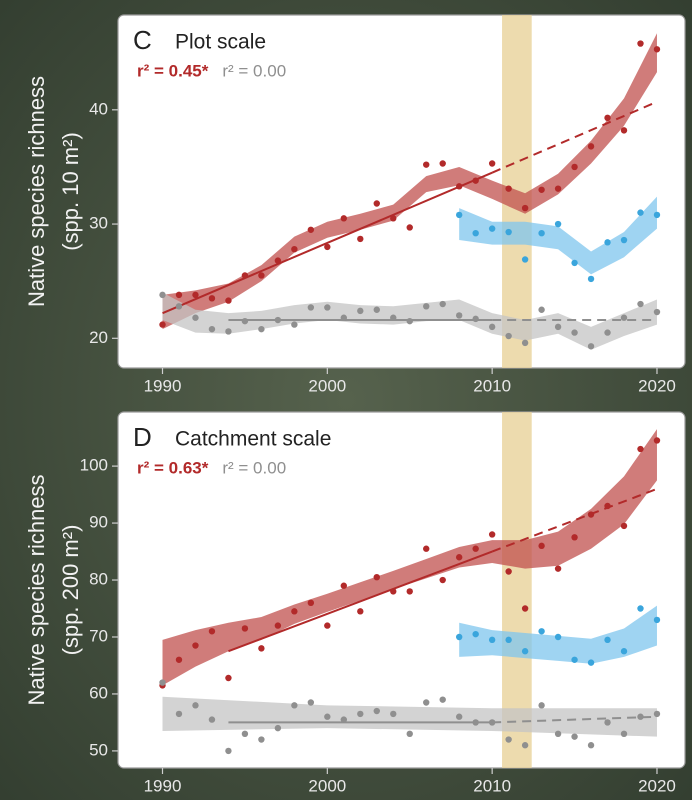 This screenshot has width=692, height=800. Describe the element at coordinates (173, 70) in the screenshot. I see `fit-statistic: r² = 0.45*` at that location.